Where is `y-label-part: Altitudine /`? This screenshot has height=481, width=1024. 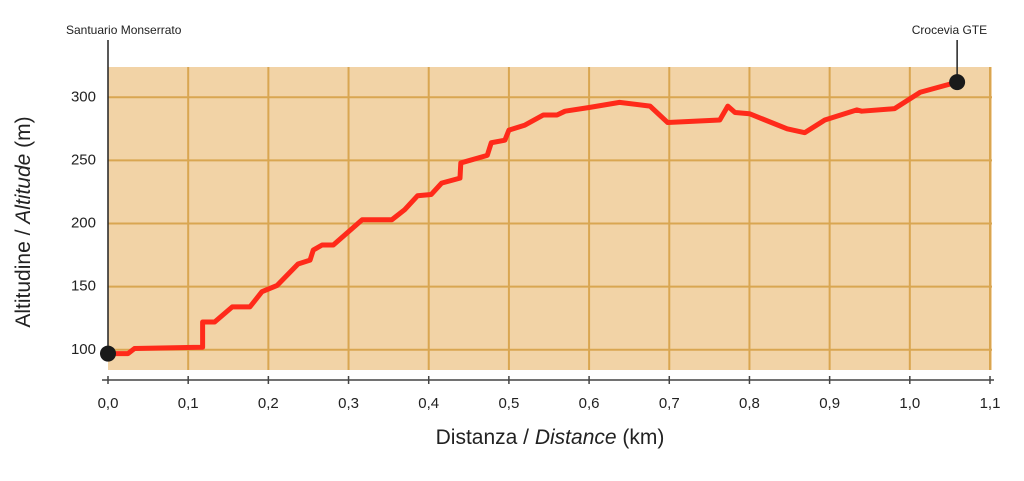 y-label-part: Altitudine / is located at coordinates (23, 276).